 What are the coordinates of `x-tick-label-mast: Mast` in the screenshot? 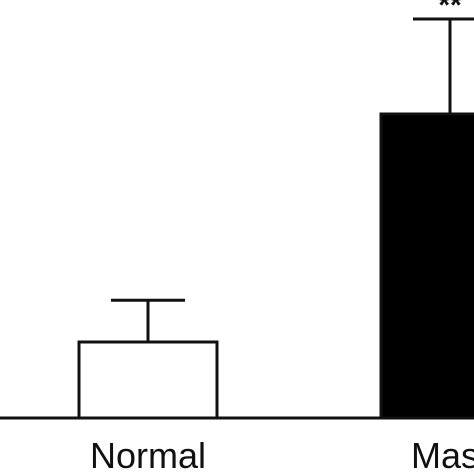 It's located at (442, 454).